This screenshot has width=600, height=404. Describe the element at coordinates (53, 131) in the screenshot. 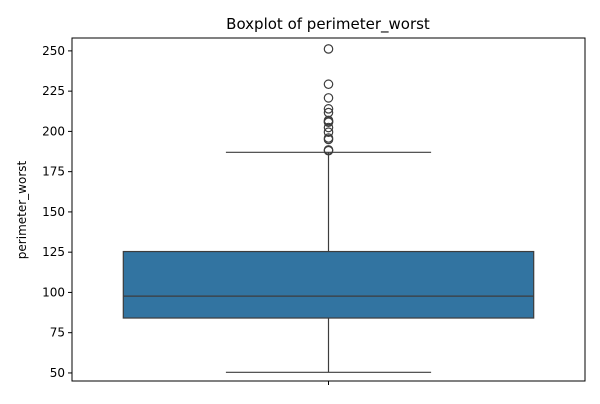

I see `y-tick-label: 200` at that location.